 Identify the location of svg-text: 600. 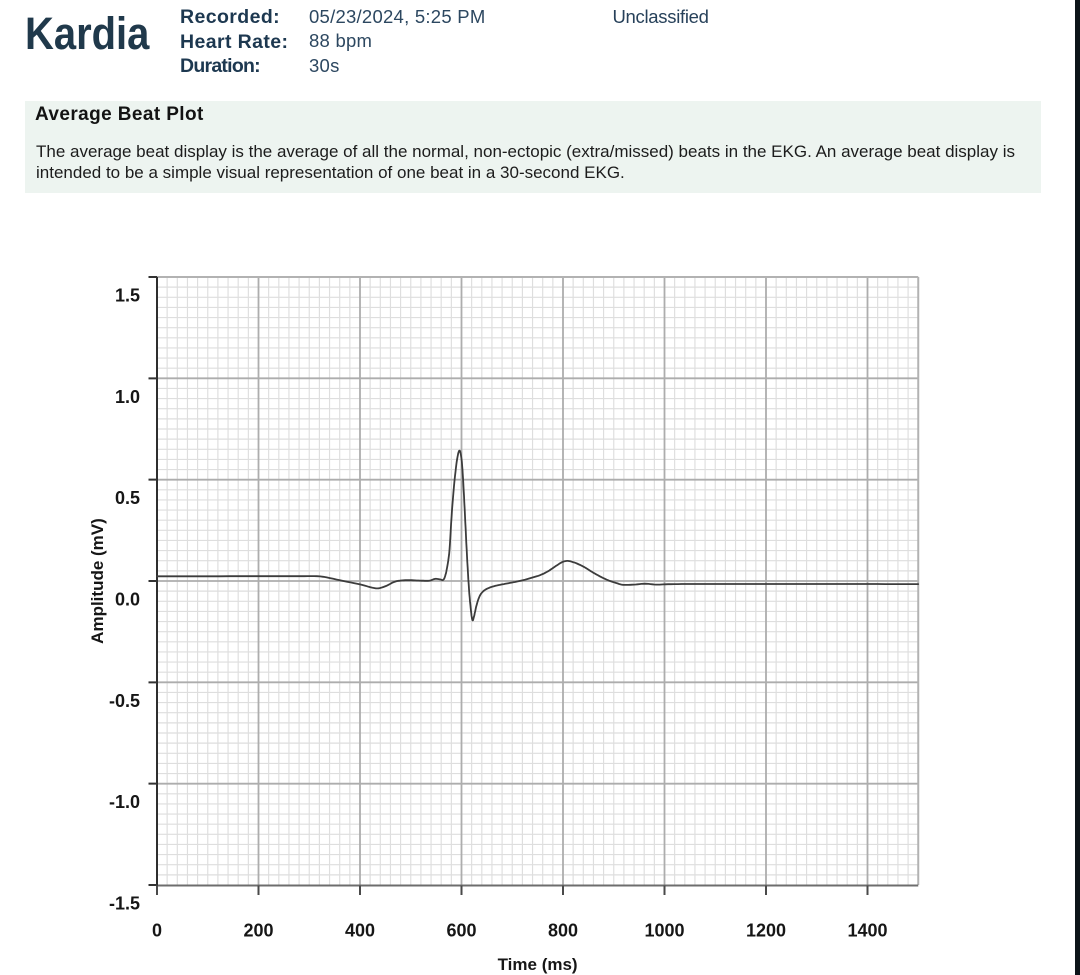
(461, 931).